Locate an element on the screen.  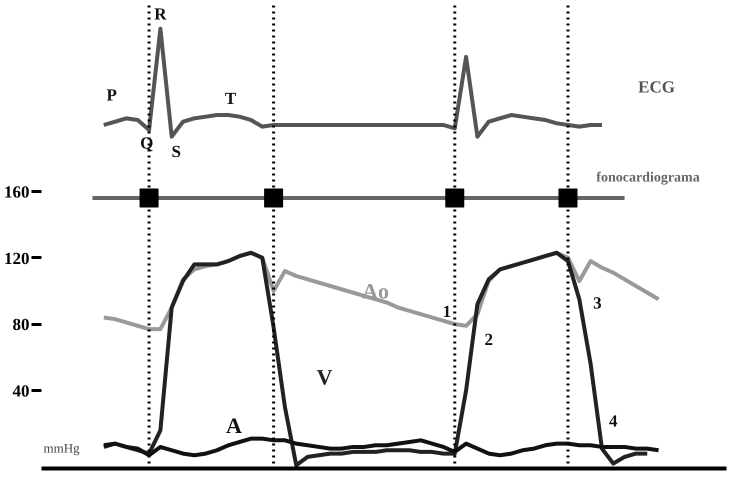
y-tick-label: 40 is located at coordinates (21, 391).